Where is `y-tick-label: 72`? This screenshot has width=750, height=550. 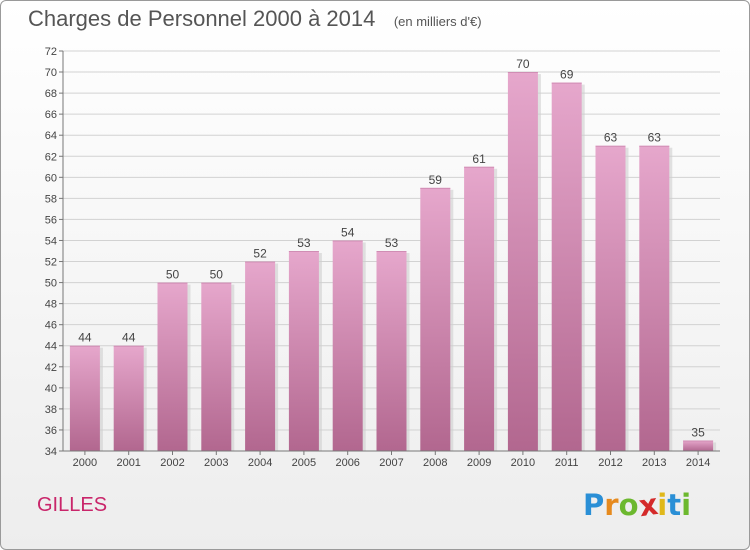 y-tick-label: 72 is located at coordinates (51, 52).